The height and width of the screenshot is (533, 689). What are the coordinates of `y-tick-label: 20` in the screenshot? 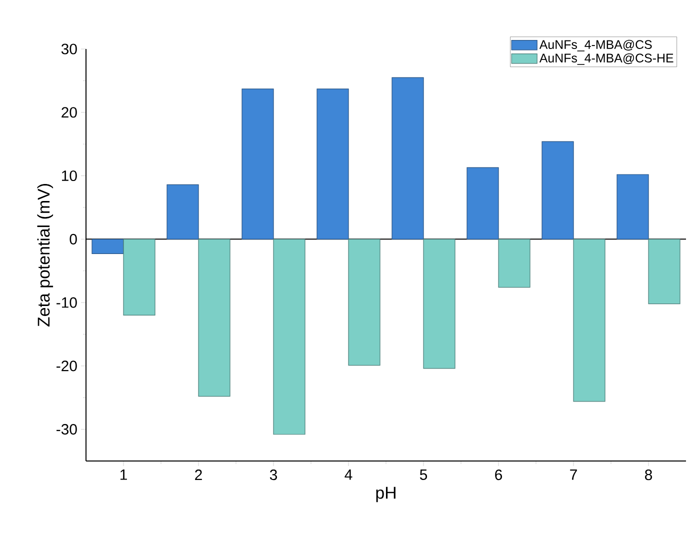 It's located at (69, 112).